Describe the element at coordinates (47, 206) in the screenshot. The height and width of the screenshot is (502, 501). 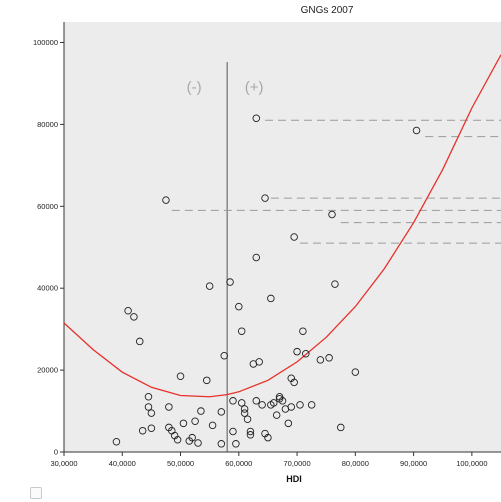
I see `y-tick-label: 60000` at that location.